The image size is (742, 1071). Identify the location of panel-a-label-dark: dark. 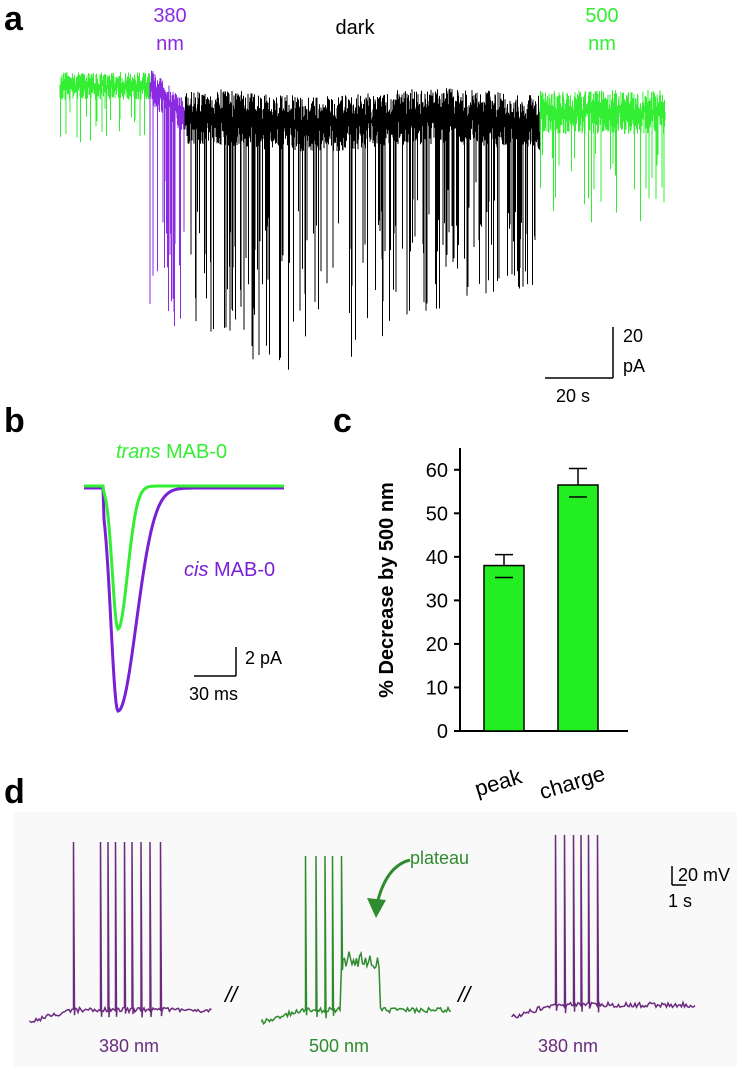
(356, 28).